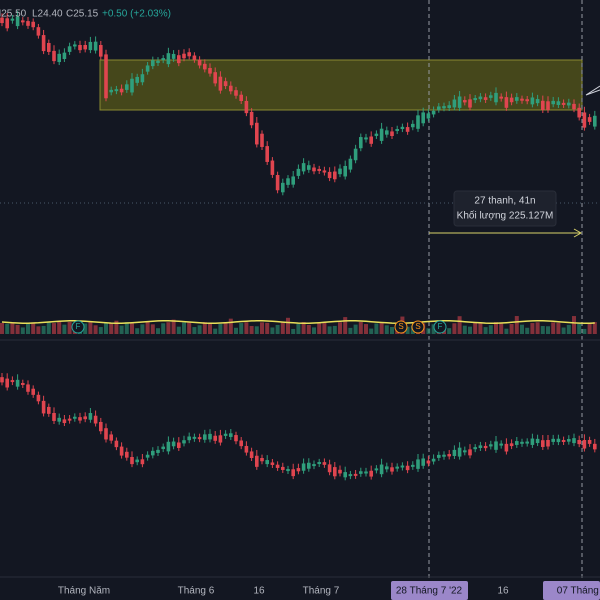  What do you see at coordinates (504, 201) in the screenshot?
I see `tooltip-bars: 27 thanh, 41n` at bounding box center [504, 201].